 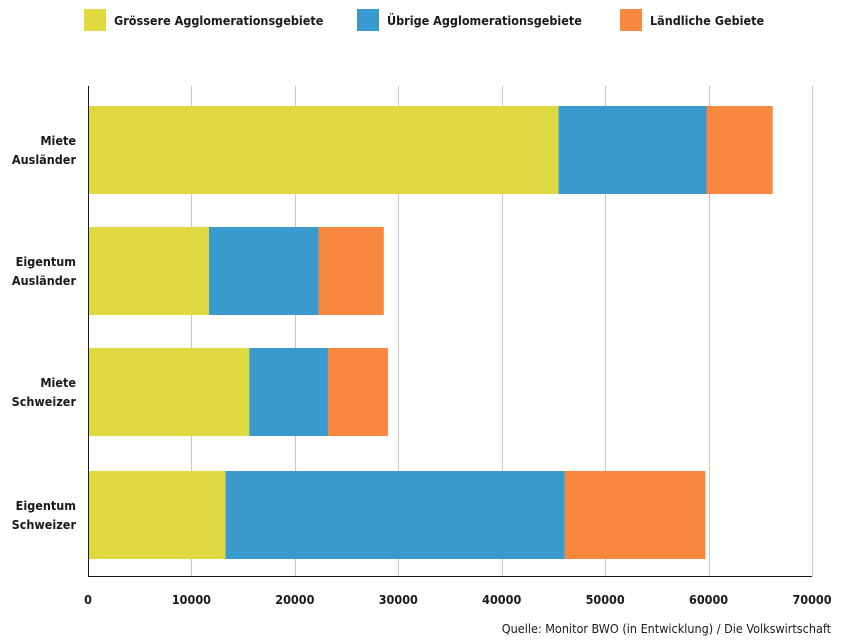 What do you see at coordinates (707, 20) in the screenshot?
I see `legend-label: Ländliche Gebiete` at bounding box center [707, 20].